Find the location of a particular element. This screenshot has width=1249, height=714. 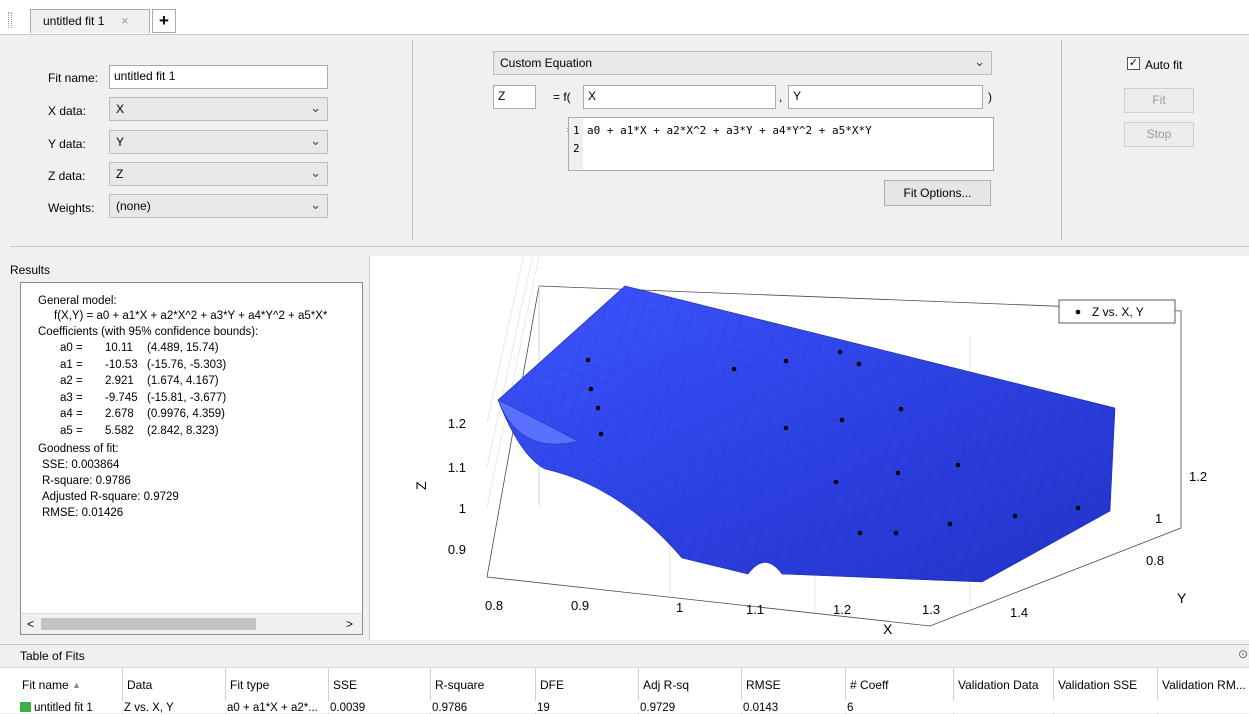

z-data-select: Z ⌄ is located at coordinates (218, 174).